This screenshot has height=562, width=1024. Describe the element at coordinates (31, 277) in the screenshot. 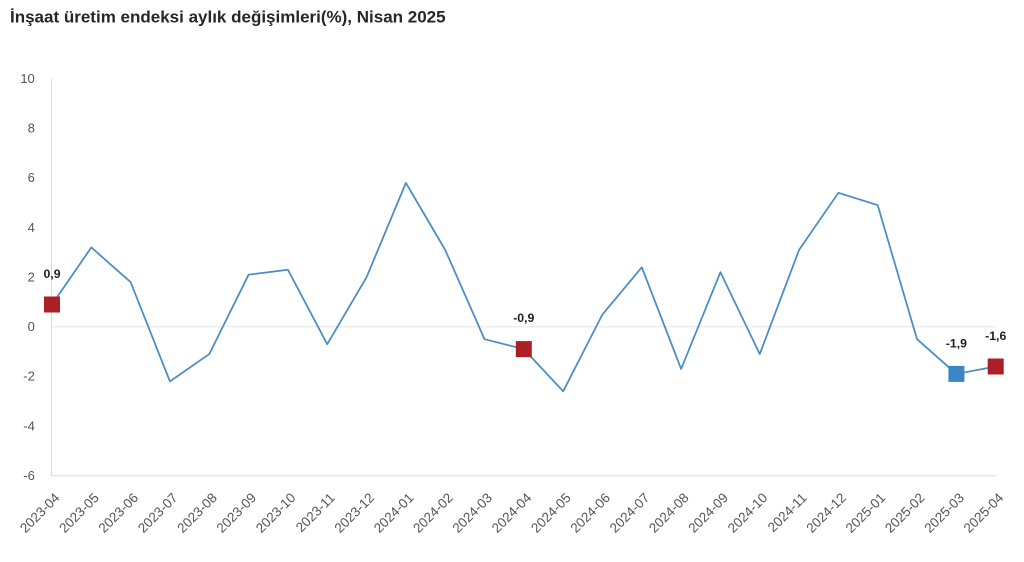

I see `svg-text: 2` at that location.